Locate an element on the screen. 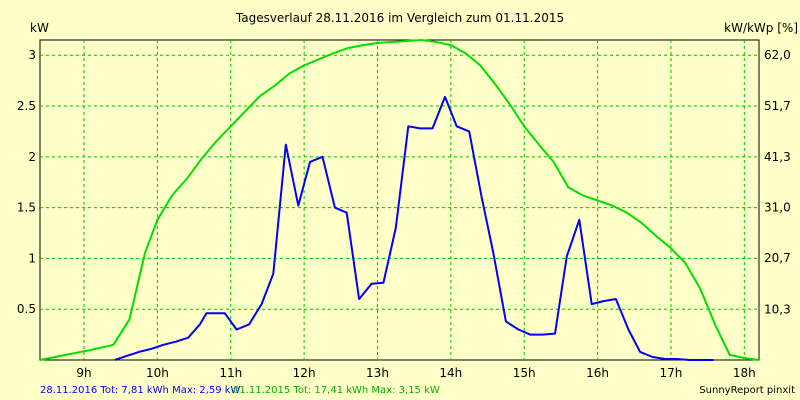  y-tick-label: 1 is located at coordinates (32, 258).